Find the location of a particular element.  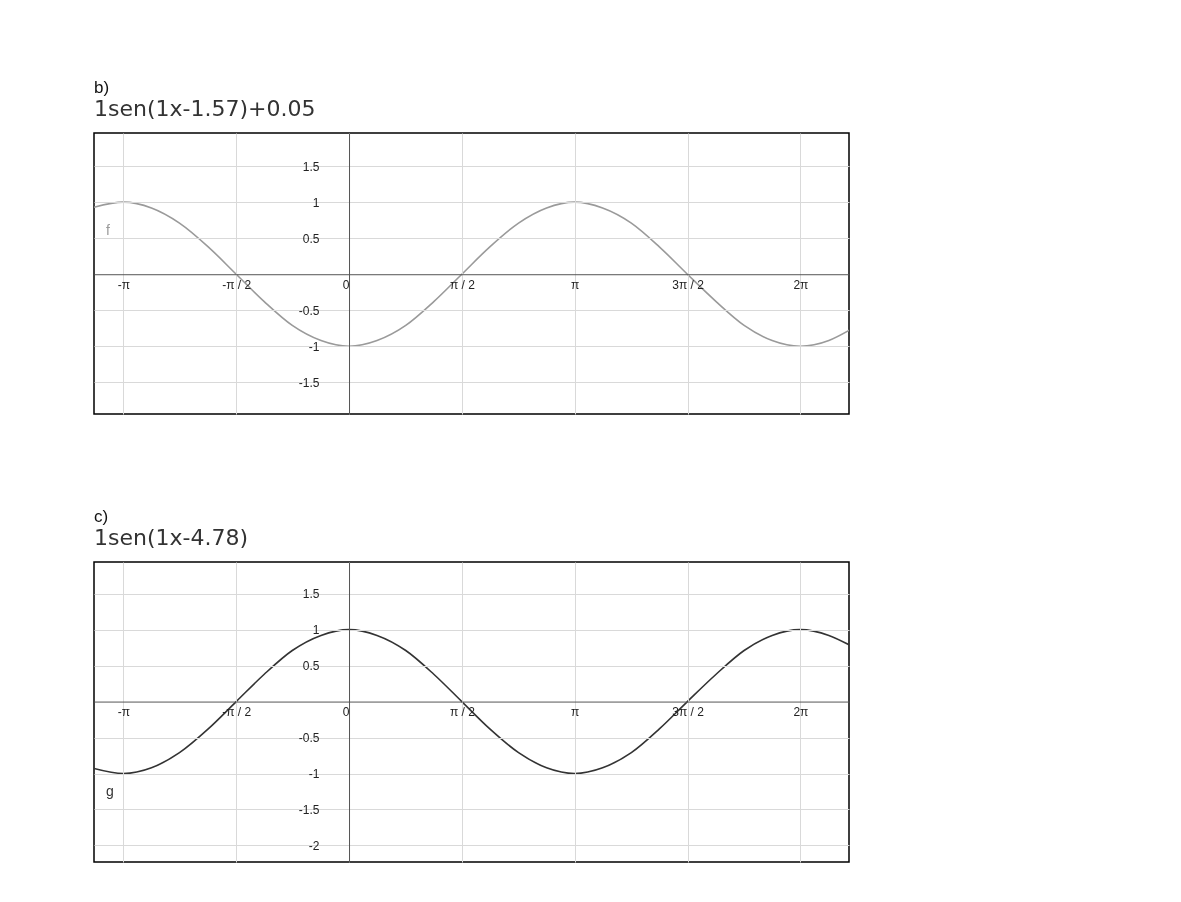

chart-title: b) is located at coordinates (102, 87).